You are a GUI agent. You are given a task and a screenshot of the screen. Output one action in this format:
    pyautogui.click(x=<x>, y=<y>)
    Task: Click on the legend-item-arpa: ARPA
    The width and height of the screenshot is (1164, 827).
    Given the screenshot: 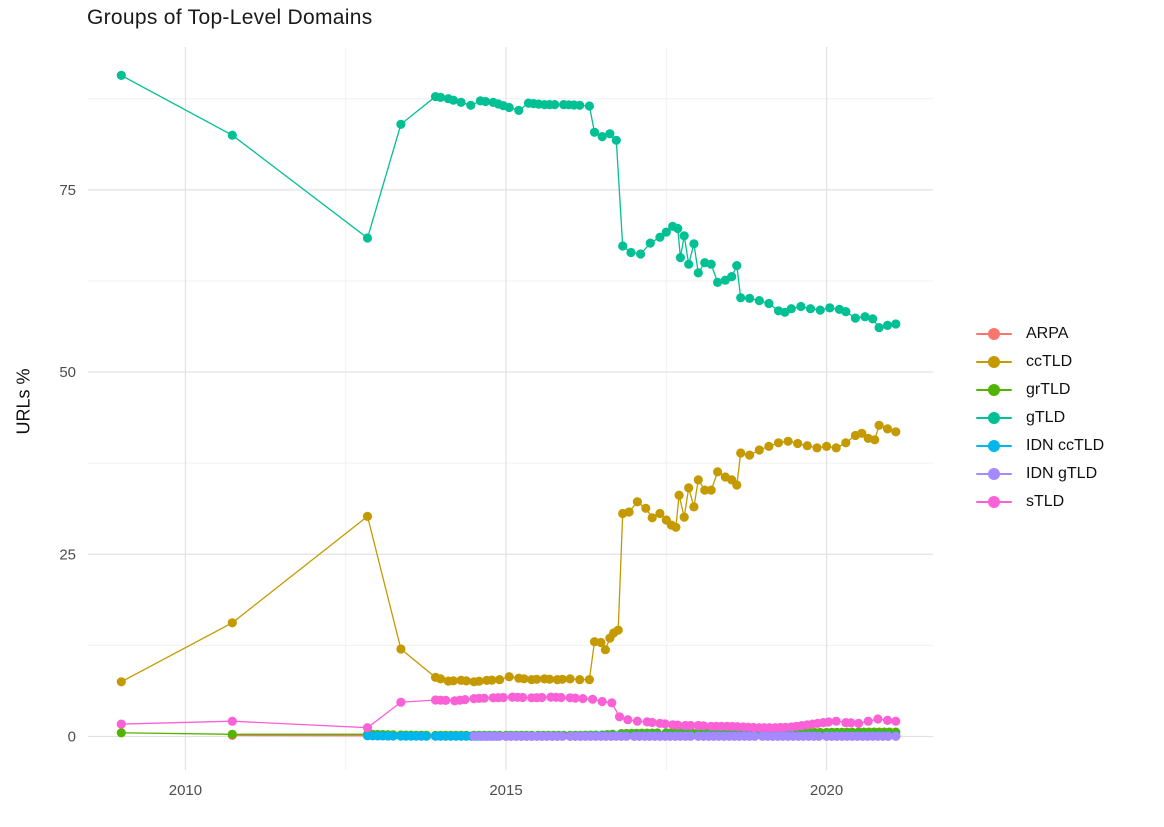 What is the action you would take?
    pyautogui.click(x=1040, y=334)
    